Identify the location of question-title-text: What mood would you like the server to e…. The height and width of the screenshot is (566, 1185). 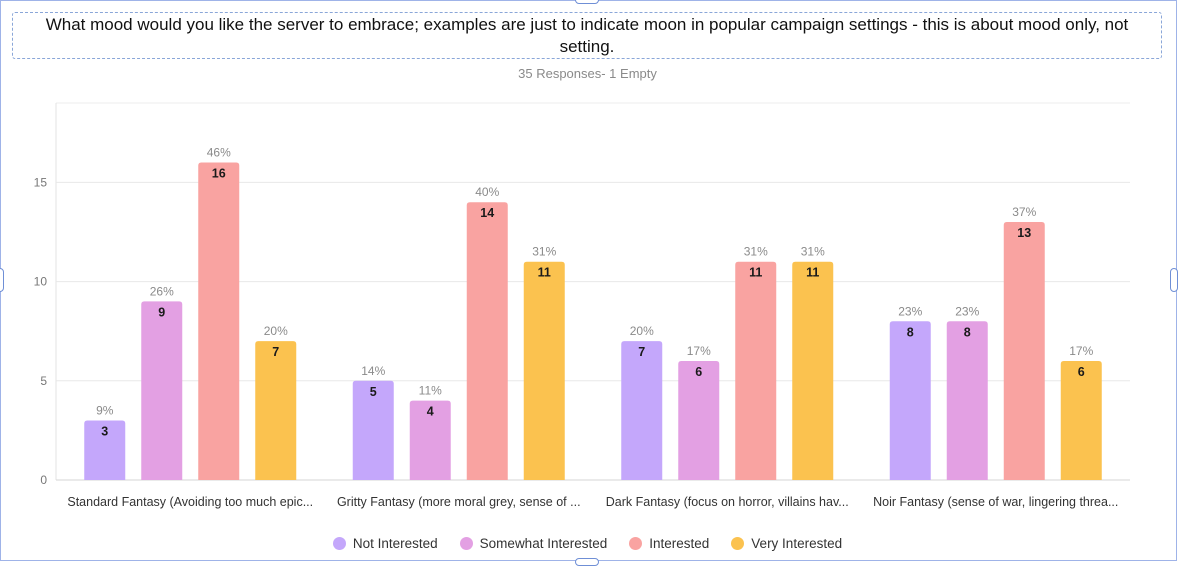
(587, 35).